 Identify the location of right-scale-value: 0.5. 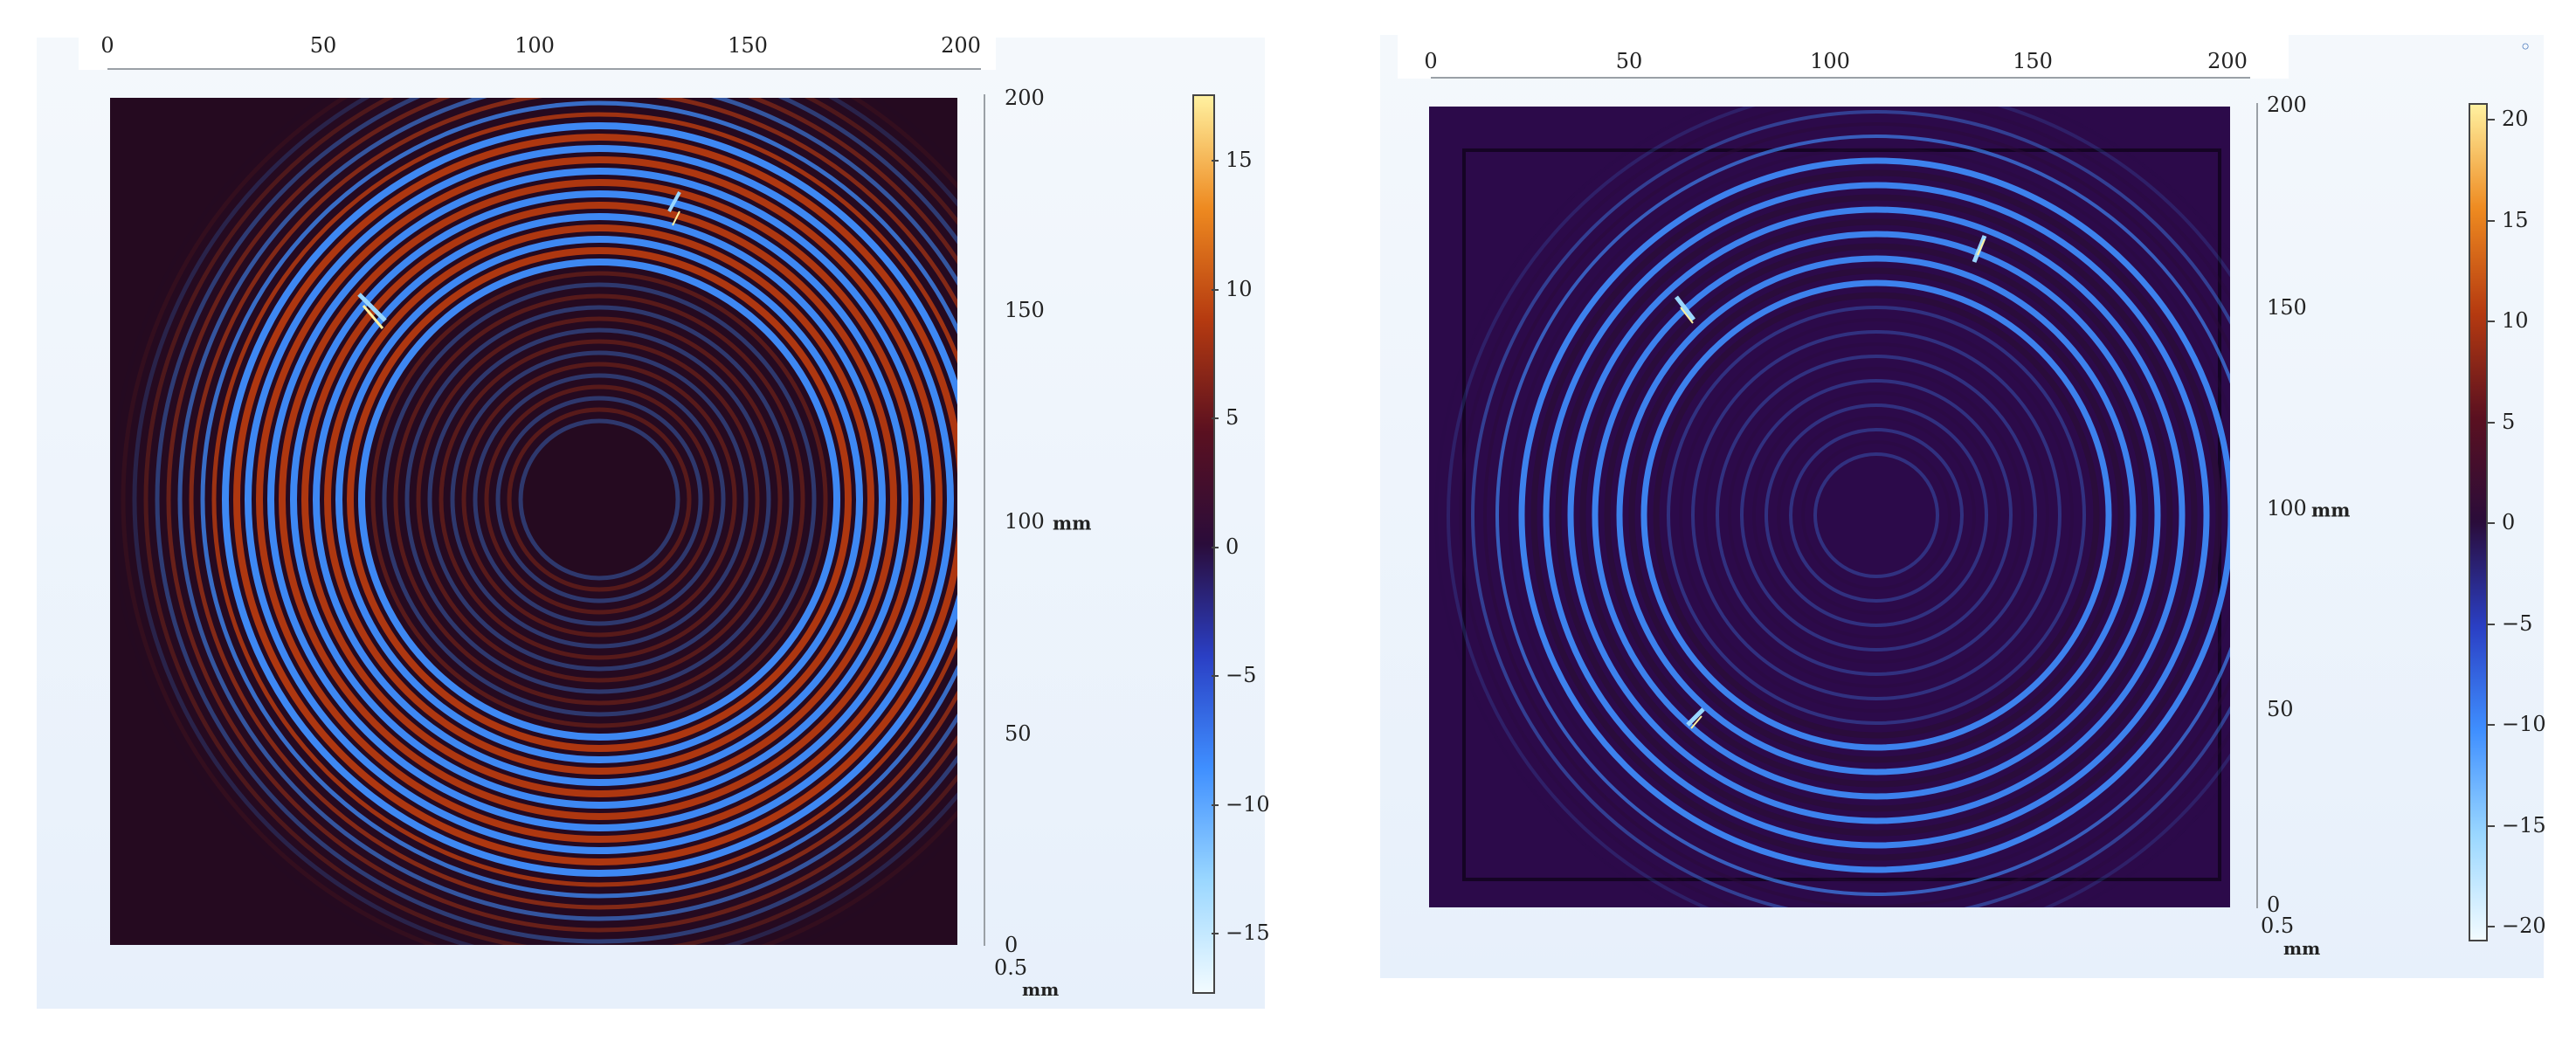
(2278, 926).